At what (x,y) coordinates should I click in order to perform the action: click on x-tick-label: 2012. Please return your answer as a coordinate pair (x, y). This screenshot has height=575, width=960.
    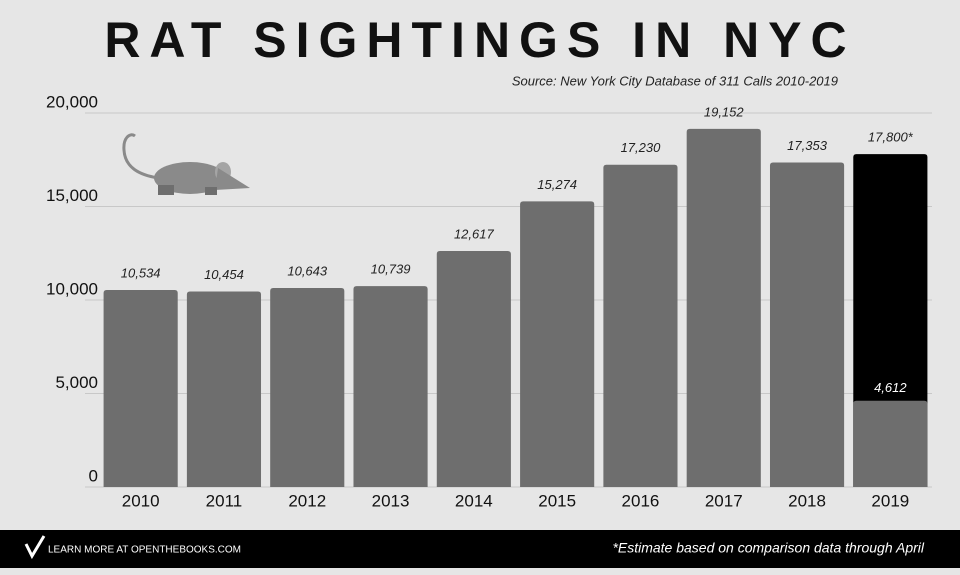
    Looking at the image, I should click on (307, 500).